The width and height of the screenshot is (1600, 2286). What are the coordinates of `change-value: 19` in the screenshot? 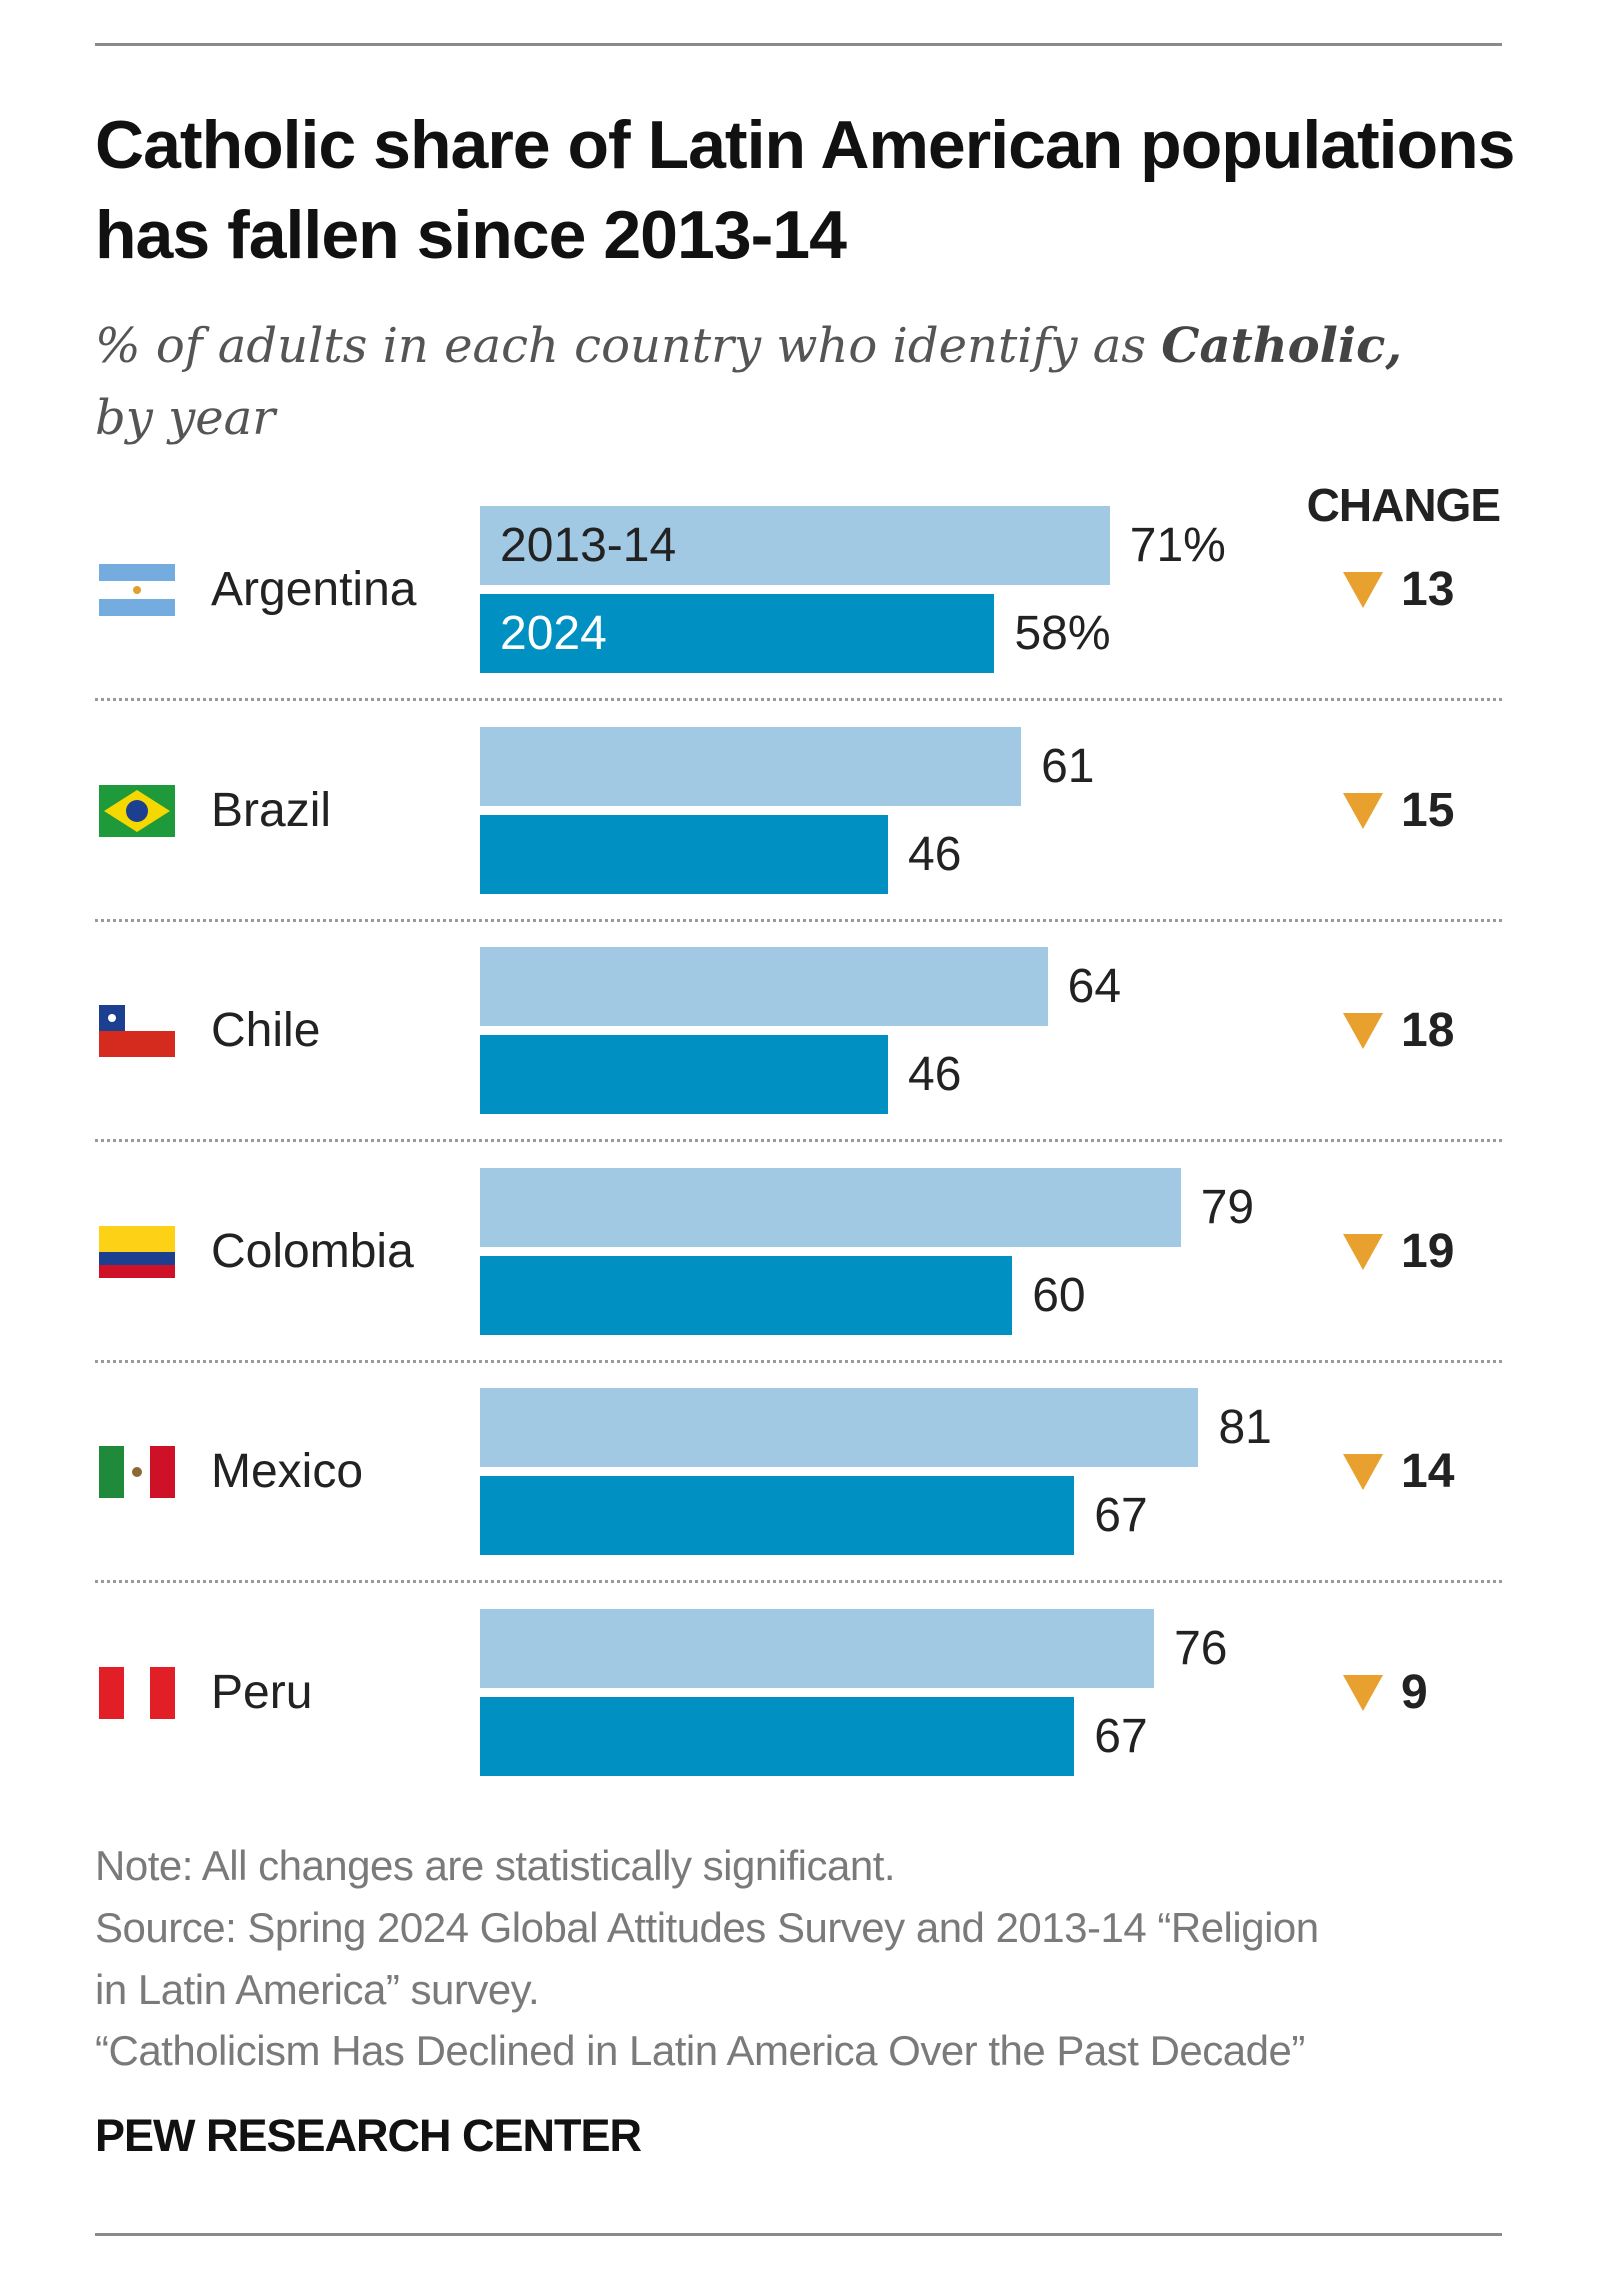 It's located at (1428, 1251).